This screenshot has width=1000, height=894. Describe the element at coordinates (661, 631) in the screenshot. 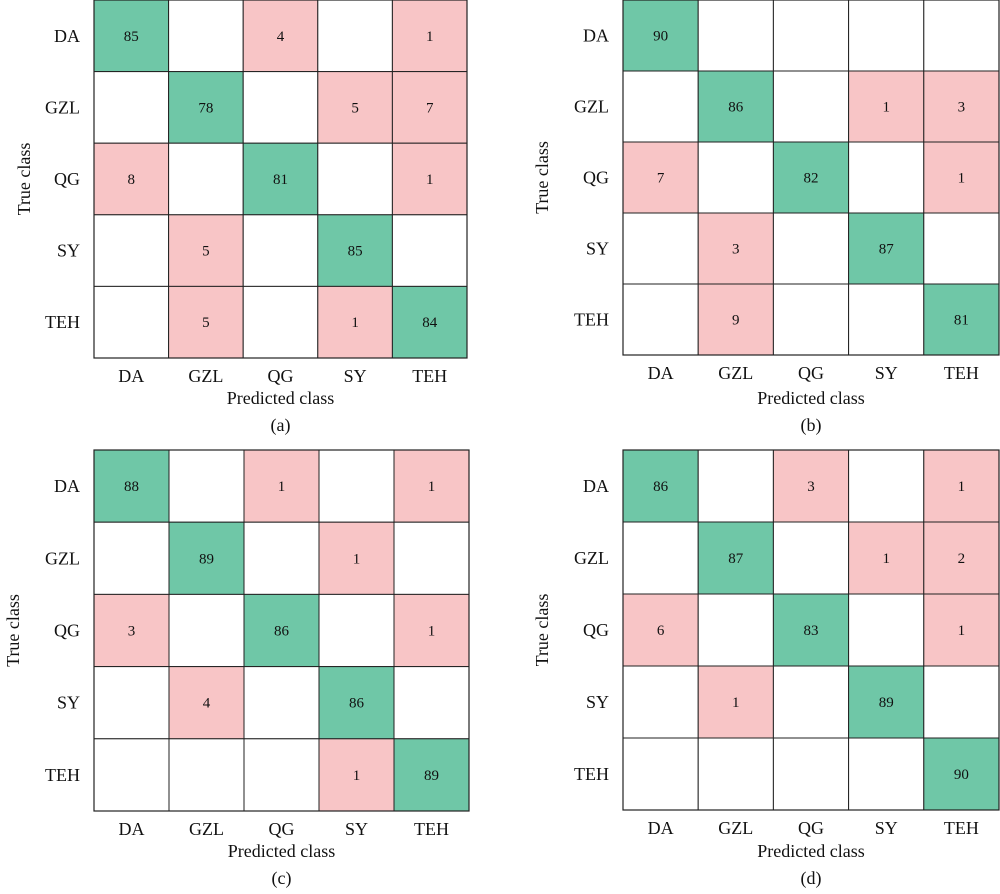

I see `cell-value: 6` at that location.